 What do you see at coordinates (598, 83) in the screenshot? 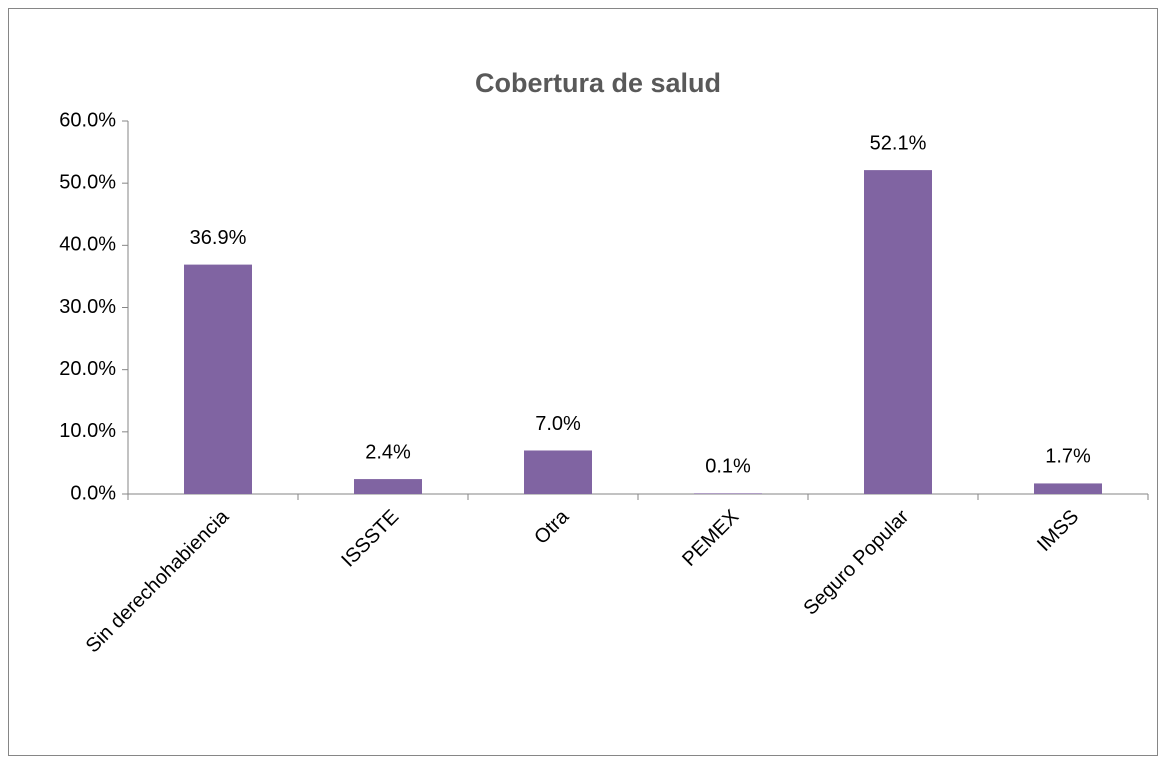
I see `chart-title: Cobertura de salud` at bounding box center [598, 83].